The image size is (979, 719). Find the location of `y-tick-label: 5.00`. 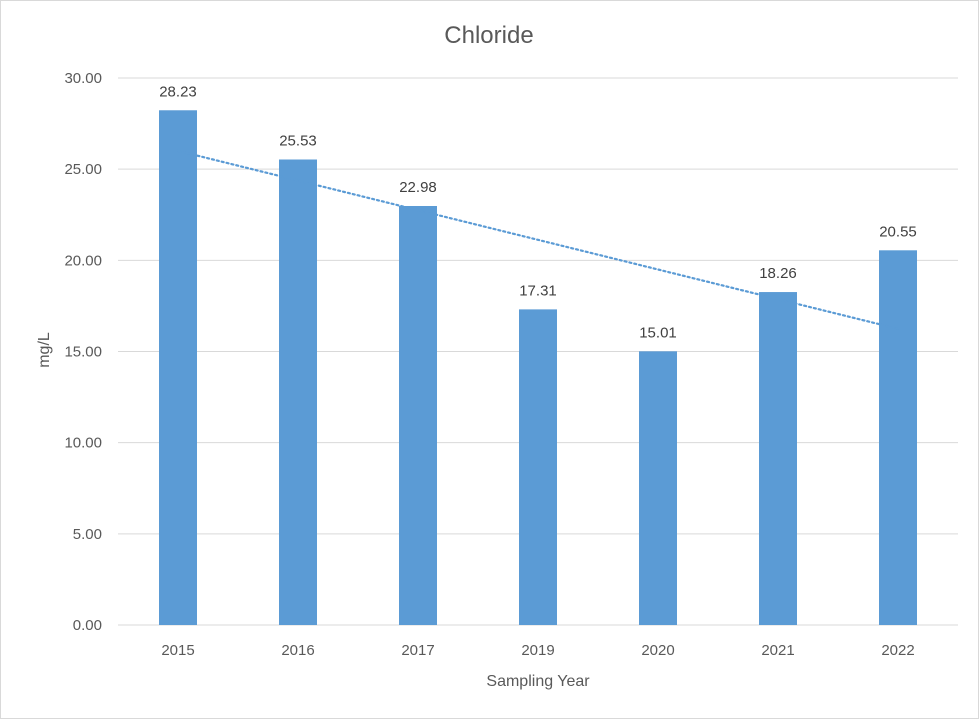

y-tick-label: 5.00 is located at coordinates (87, 534).